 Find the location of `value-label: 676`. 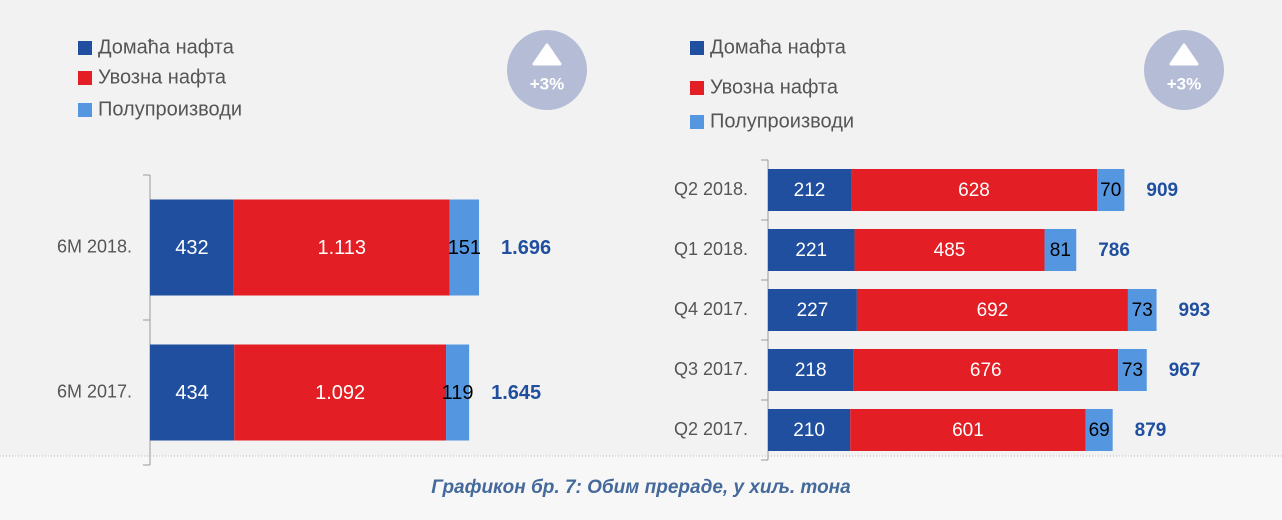

value-label: 676 is located at coordinates (986, 370).